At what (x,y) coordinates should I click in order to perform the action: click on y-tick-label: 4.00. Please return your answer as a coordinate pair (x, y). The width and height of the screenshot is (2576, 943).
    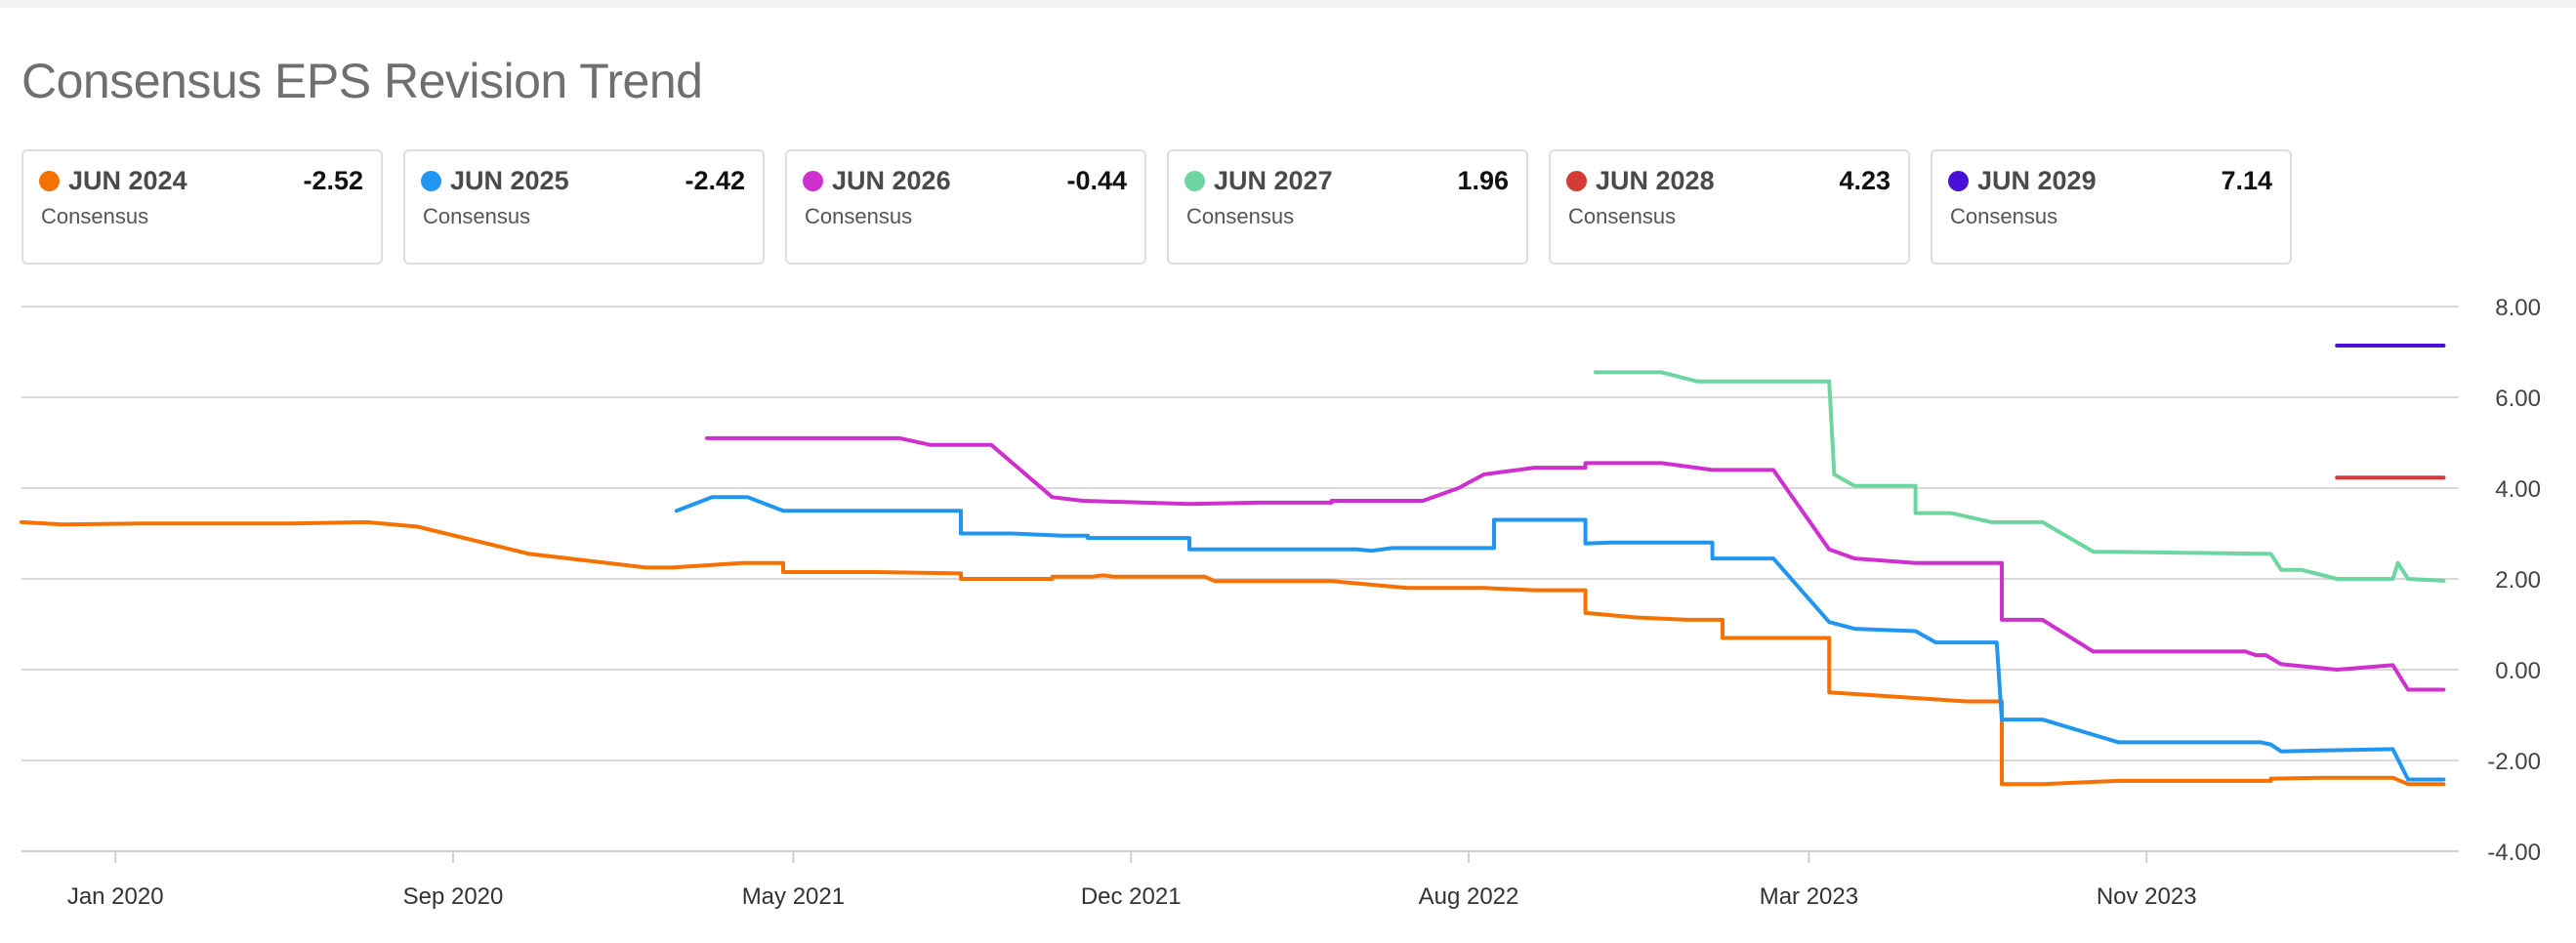
    Looking at the image, I should click on (2518, 489).